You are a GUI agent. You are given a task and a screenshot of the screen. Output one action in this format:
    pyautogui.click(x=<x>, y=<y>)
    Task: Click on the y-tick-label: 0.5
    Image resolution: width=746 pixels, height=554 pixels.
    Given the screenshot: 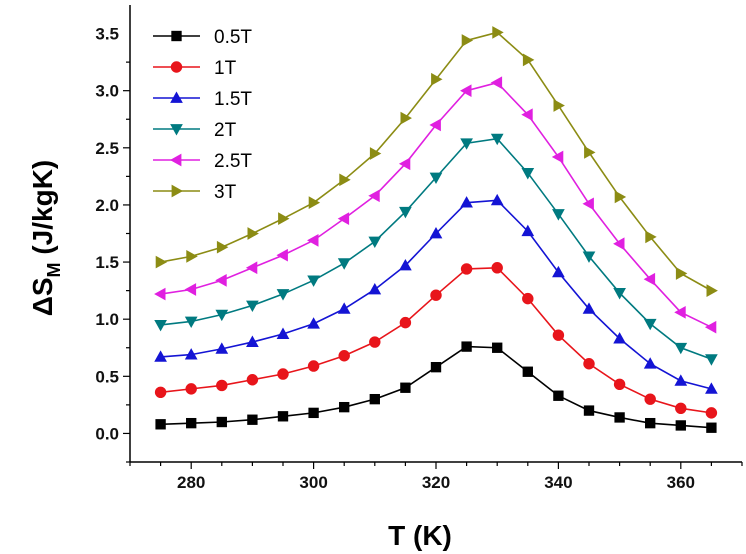 What is the action you would take?
    pyautogui.click(x=107, y=376)
    